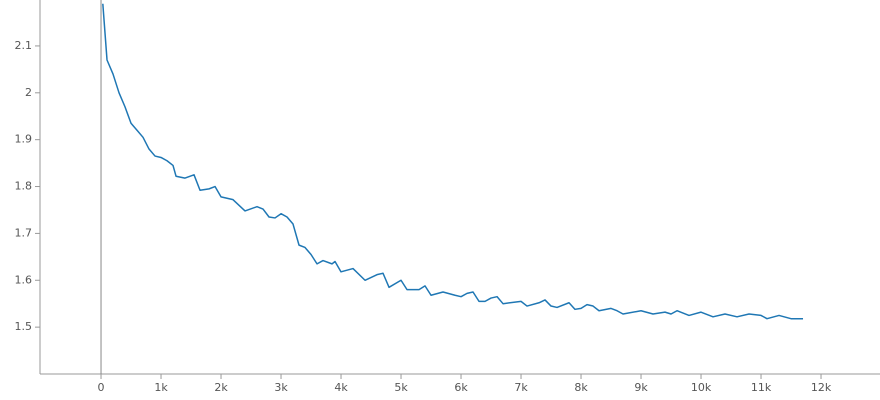 Image resolution: width=880 pixels, height=400 pixels. I want to click on x-tick-label: 7k, so click(521, 387).